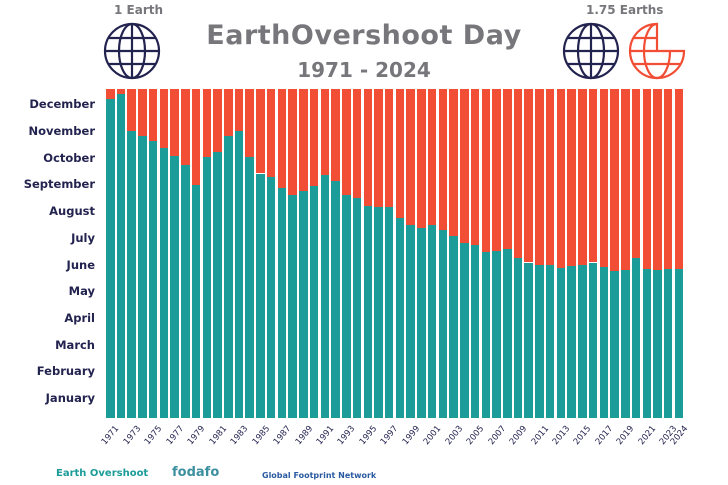 This screenshot has height=485, width=728. What do you see at coordinates (132, 436) in the screenshot?
I see `x-tick-label: 1973` at bounding box center [132, 436].